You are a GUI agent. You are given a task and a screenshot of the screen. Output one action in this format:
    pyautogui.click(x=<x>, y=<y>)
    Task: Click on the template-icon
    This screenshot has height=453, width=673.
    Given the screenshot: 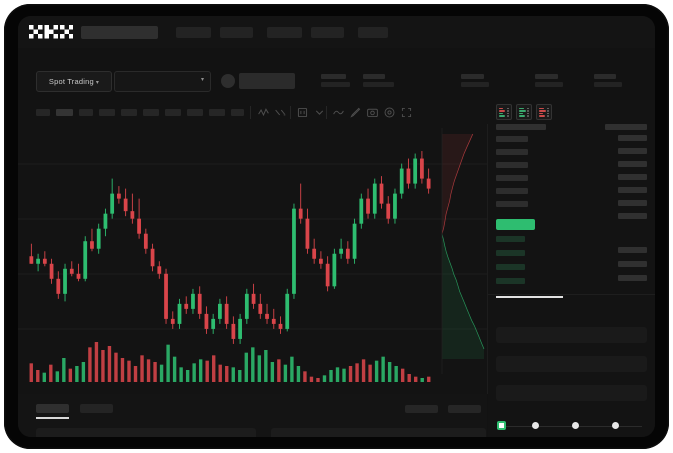 What is the action you would take?
    pyautogui.click(x=302, y=112)
    